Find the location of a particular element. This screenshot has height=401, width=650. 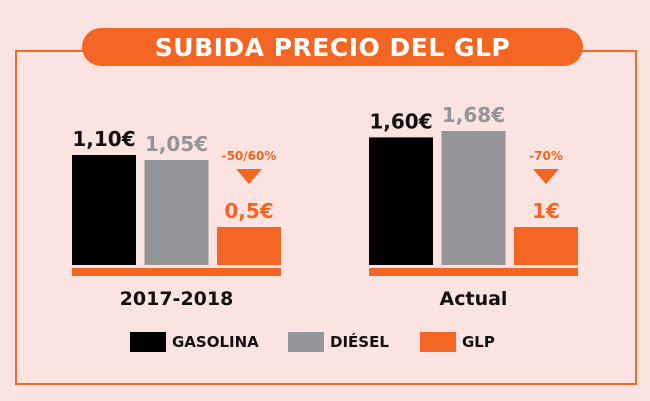

frame-top-right is located at coordinates (607, 51).